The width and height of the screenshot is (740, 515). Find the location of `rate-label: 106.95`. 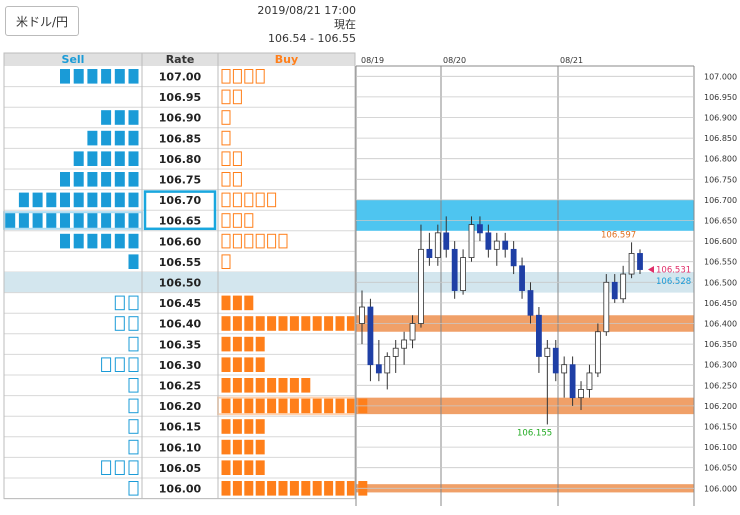

rate-label: 106.95 is located at coordinates (180, 97).